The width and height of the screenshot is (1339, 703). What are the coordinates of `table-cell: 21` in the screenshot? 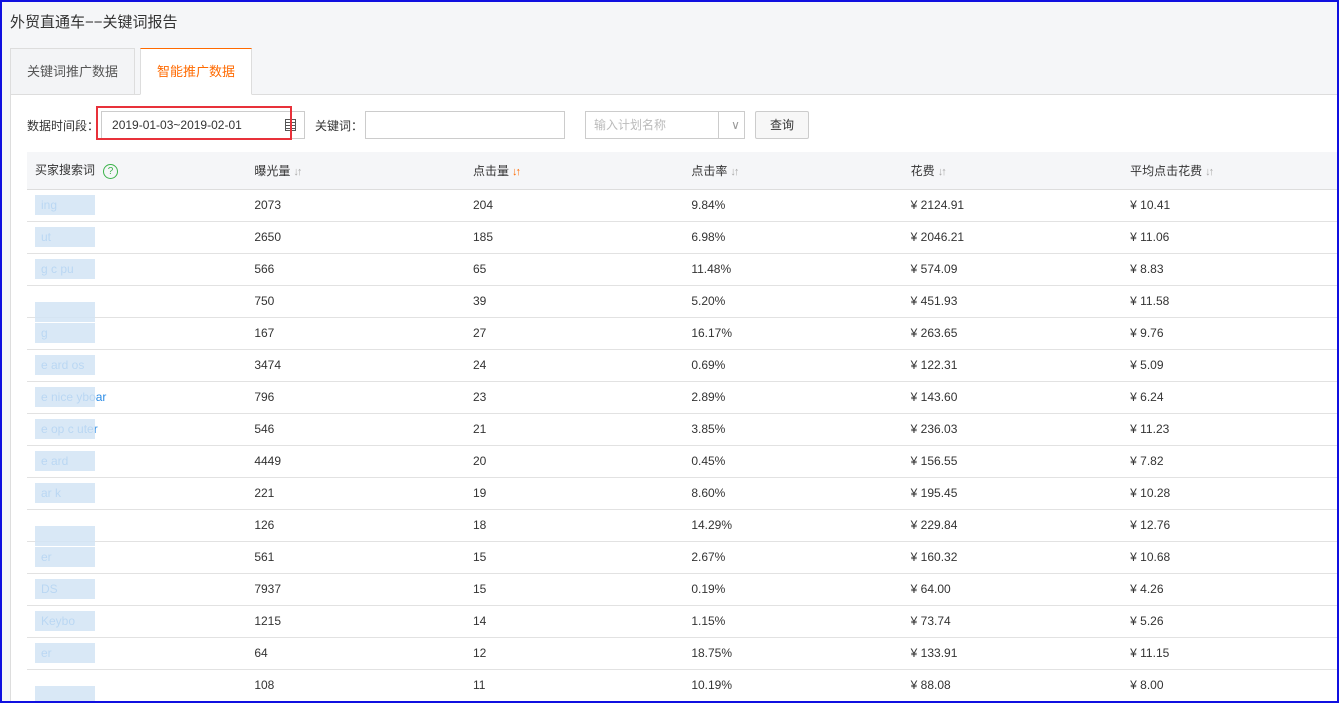 It's located at (574, 429).